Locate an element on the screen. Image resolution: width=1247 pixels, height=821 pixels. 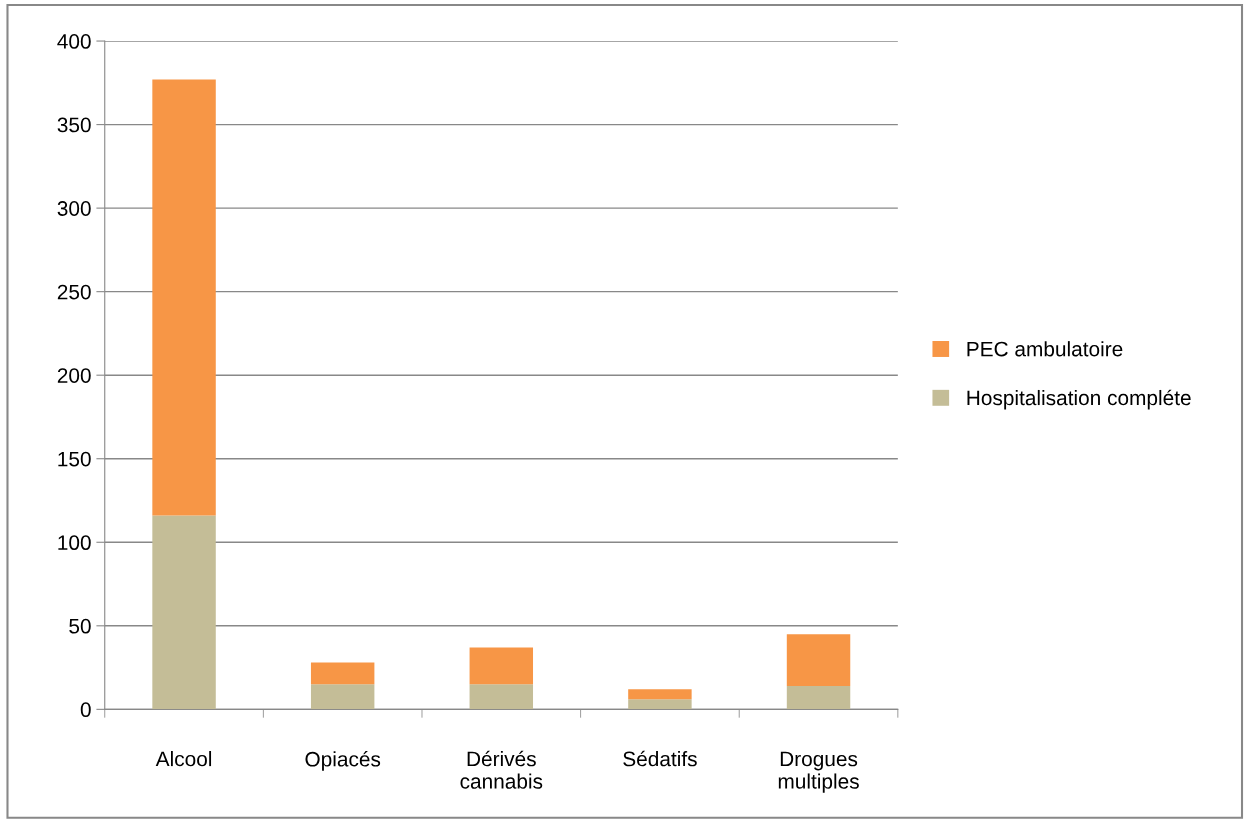
y-tick-label: 400 is located at coordinates (74, 41).